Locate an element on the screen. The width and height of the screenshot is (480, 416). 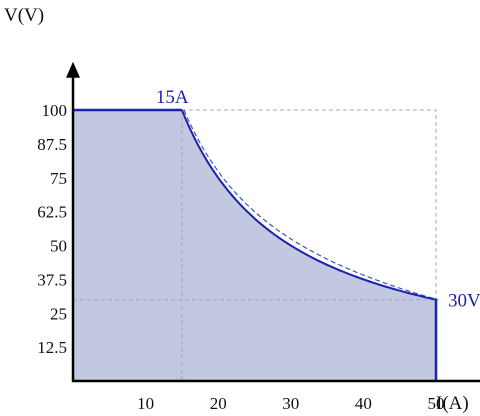
y-tick-label: 25 is located at coordinates (58, 313).